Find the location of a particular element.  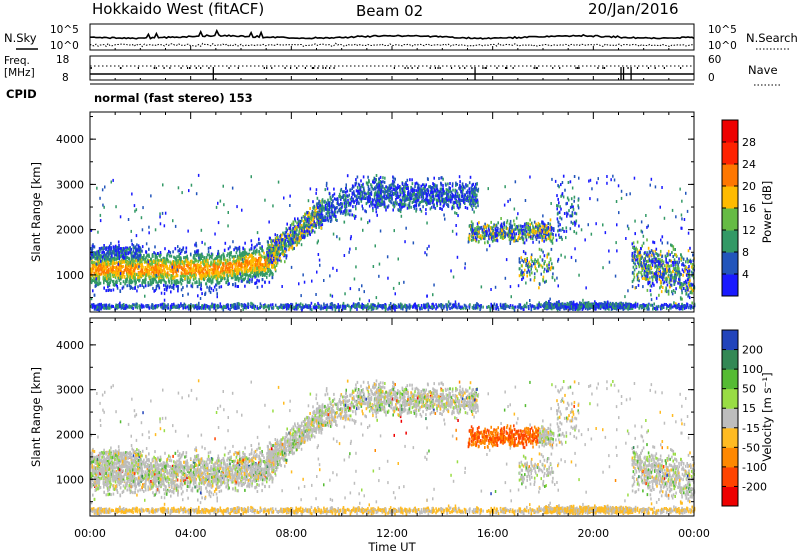

x-tick-label: 16:00 is located at coordinates (493, 533).